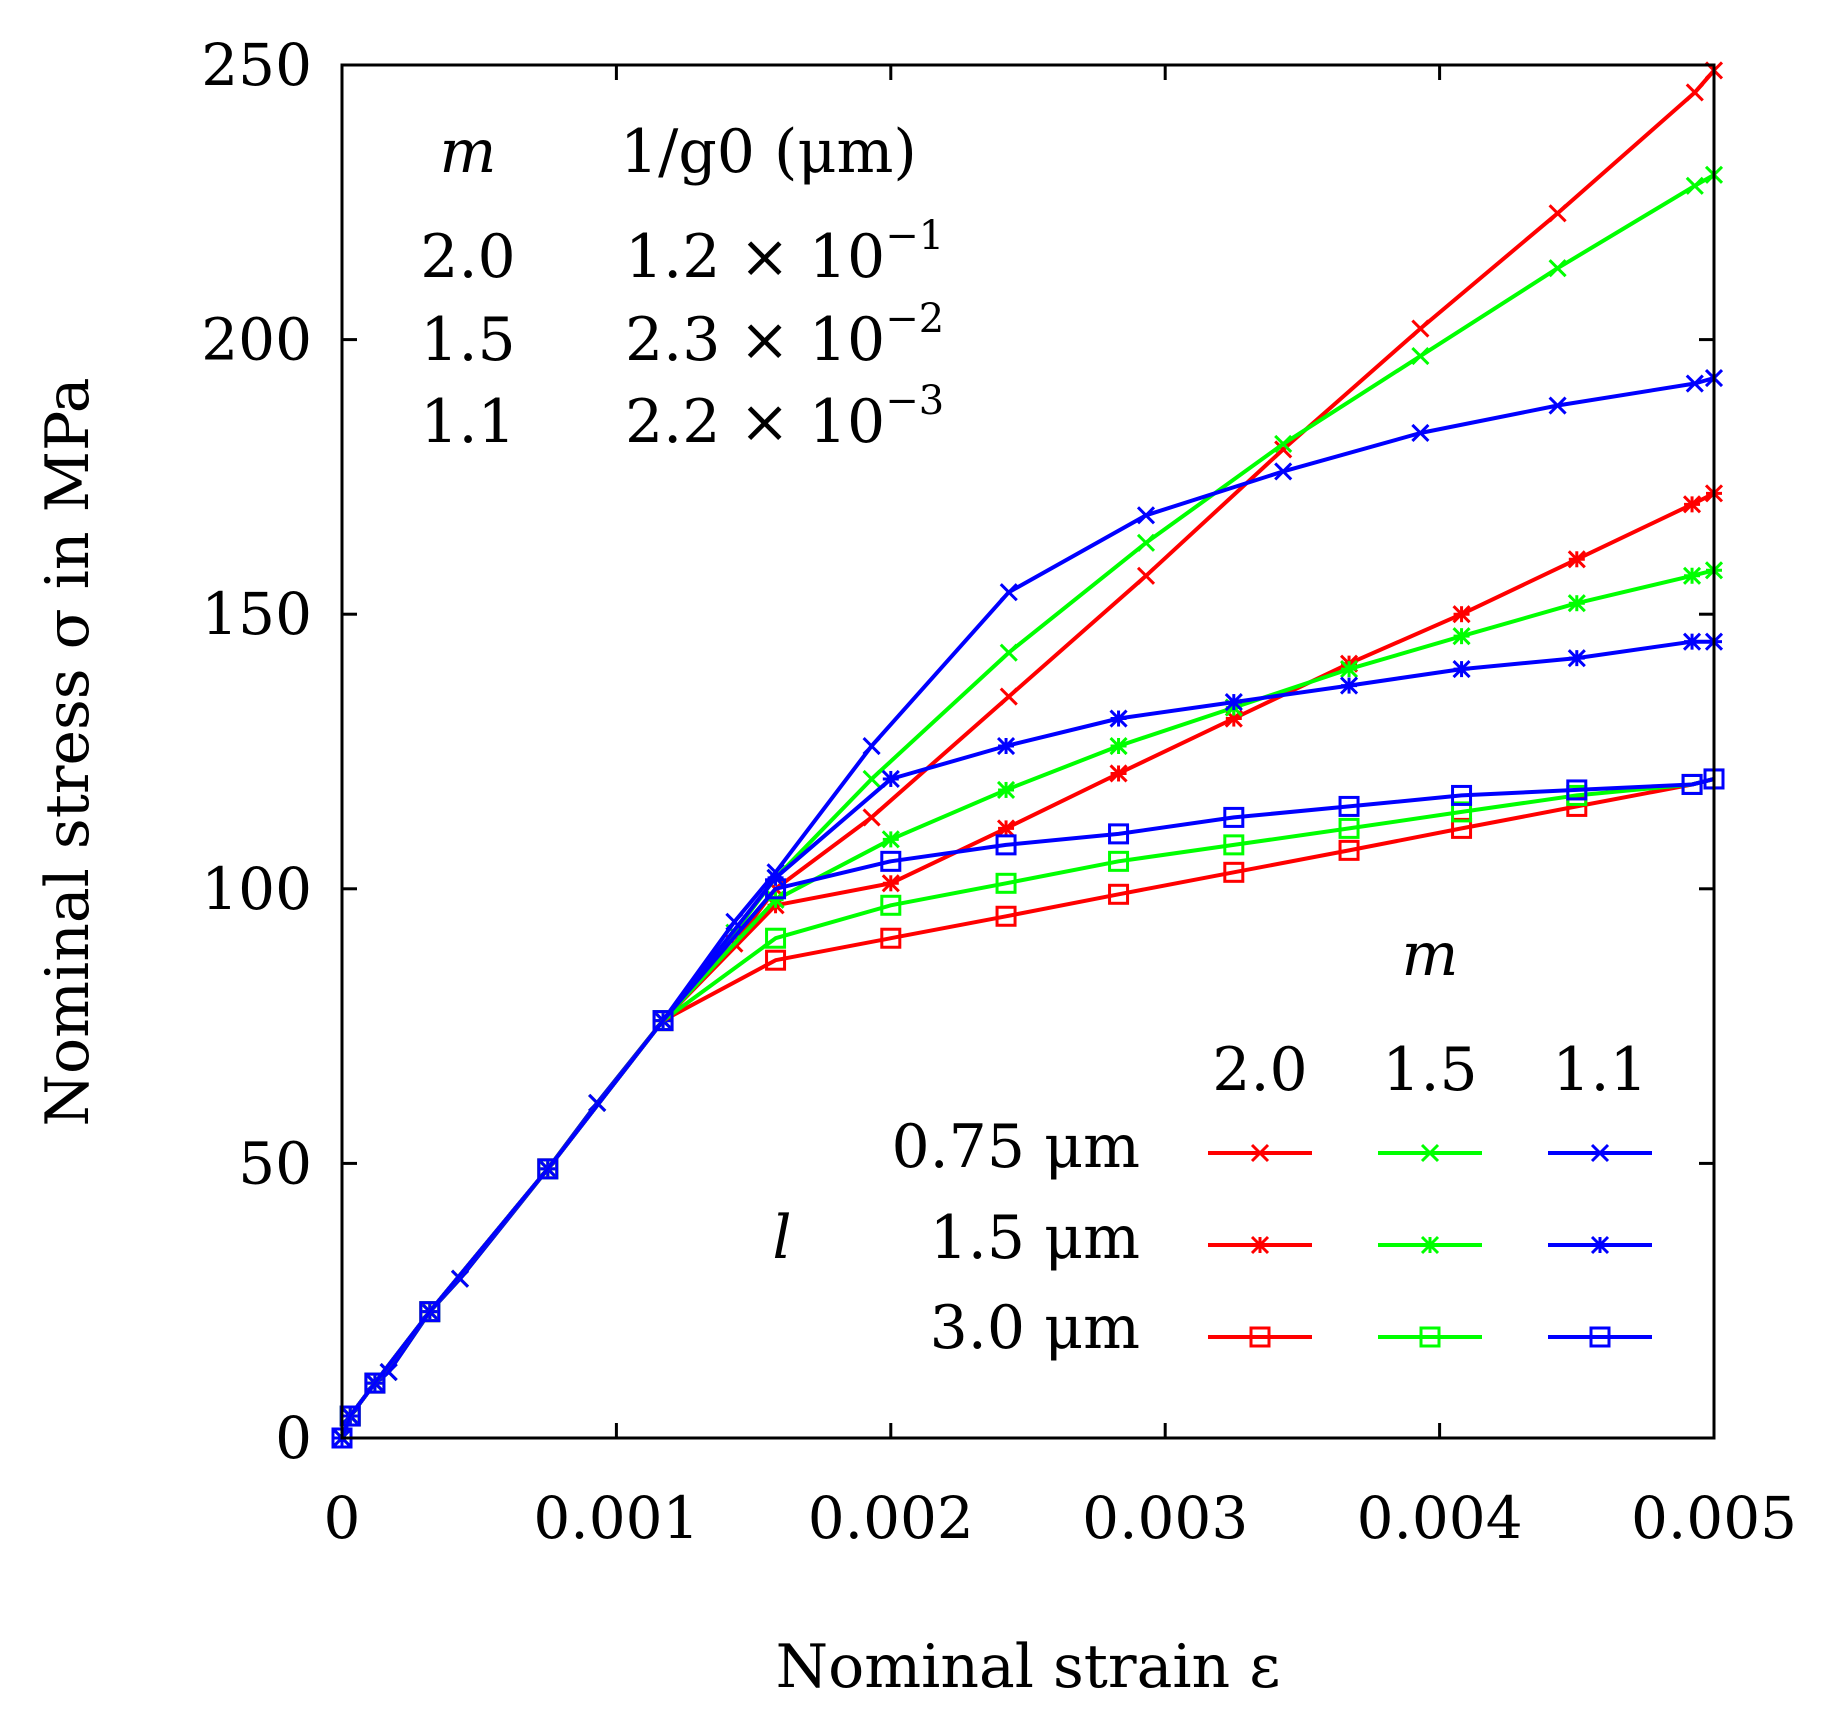 The image size is (1842, 1725). Describe the element at coordinates (256, 65) in the screenshot. I see `y-tick-label-5: 250` at that location.